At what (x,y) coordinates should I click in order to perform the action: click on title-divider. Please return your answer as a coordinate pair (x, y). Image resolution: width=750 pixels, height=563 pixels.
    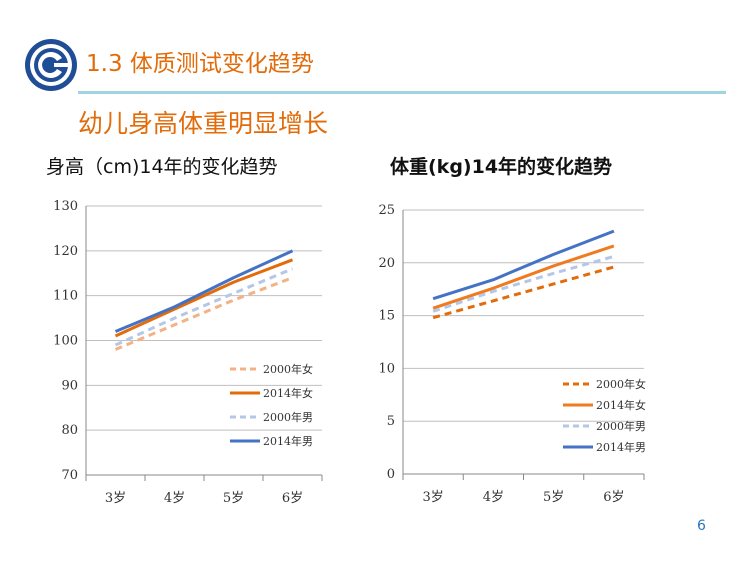
    Looking at the image, I should click on (402, 92).